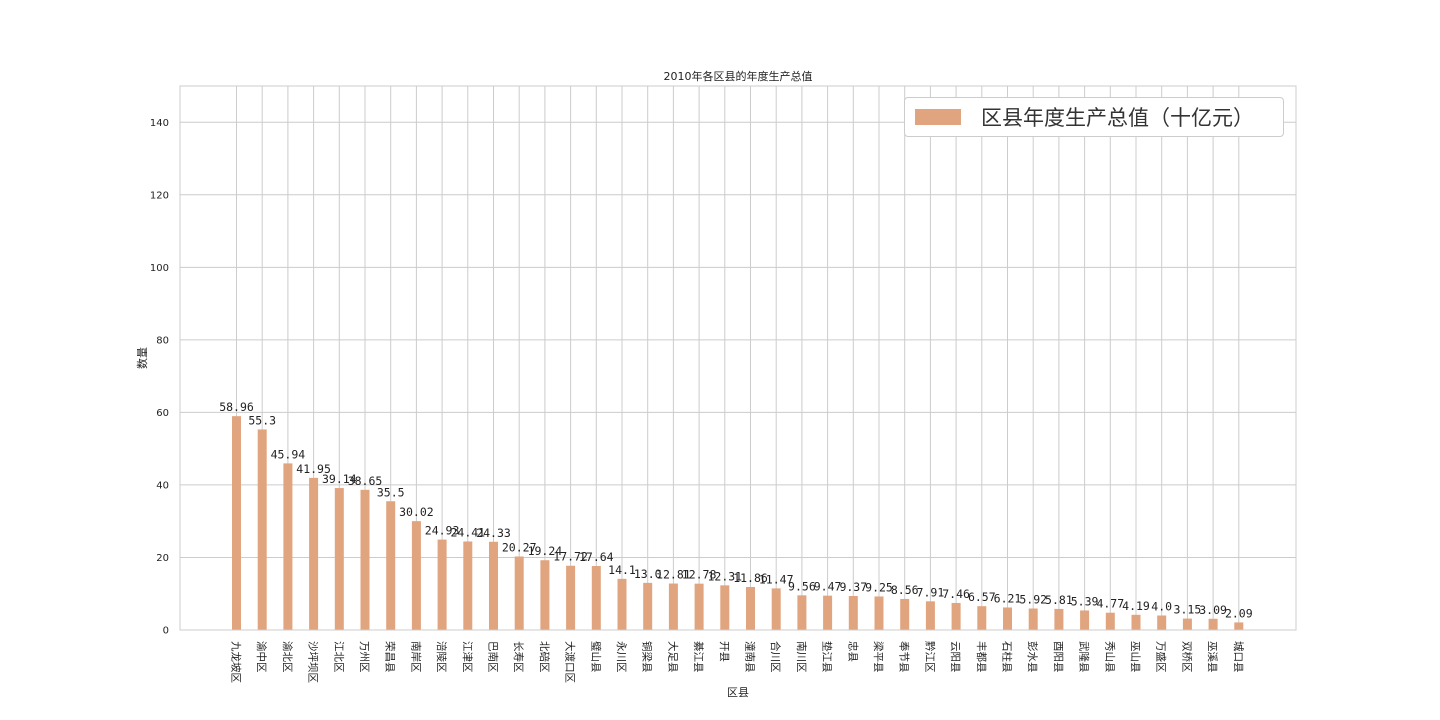  What do you see at coordinates (1033, 600) in the screenshot?
I see `data-label: 5.92` at bounding box center [1033, 600].